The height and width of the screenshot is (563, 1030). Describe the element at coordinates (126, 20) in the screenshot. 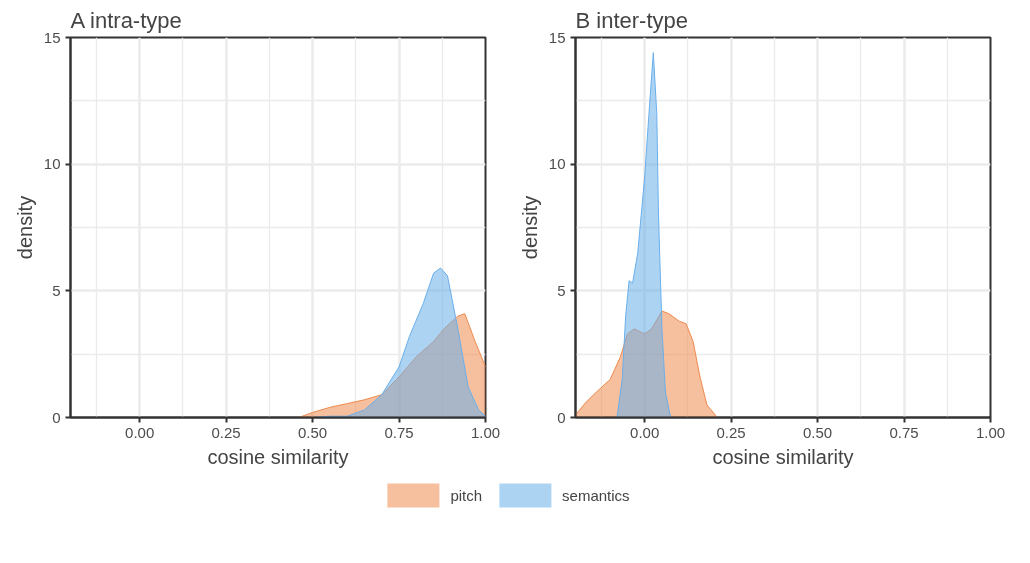

I see `chart-title: A intra-type` at that location.